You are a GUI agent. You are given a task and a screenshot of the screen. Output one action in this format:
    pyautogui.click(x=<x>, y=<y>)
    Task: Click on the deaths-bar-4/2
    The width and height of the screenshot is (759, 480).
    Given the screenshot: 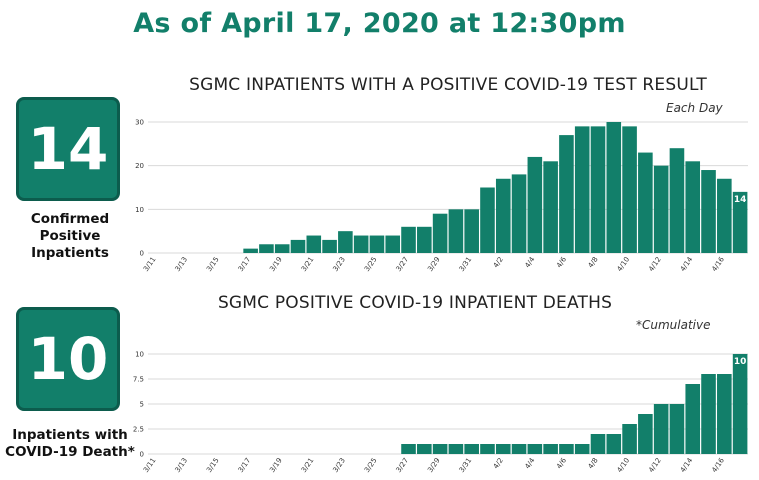 What is the action you would take?
    pyautogui.click(x=503, y=449)
    